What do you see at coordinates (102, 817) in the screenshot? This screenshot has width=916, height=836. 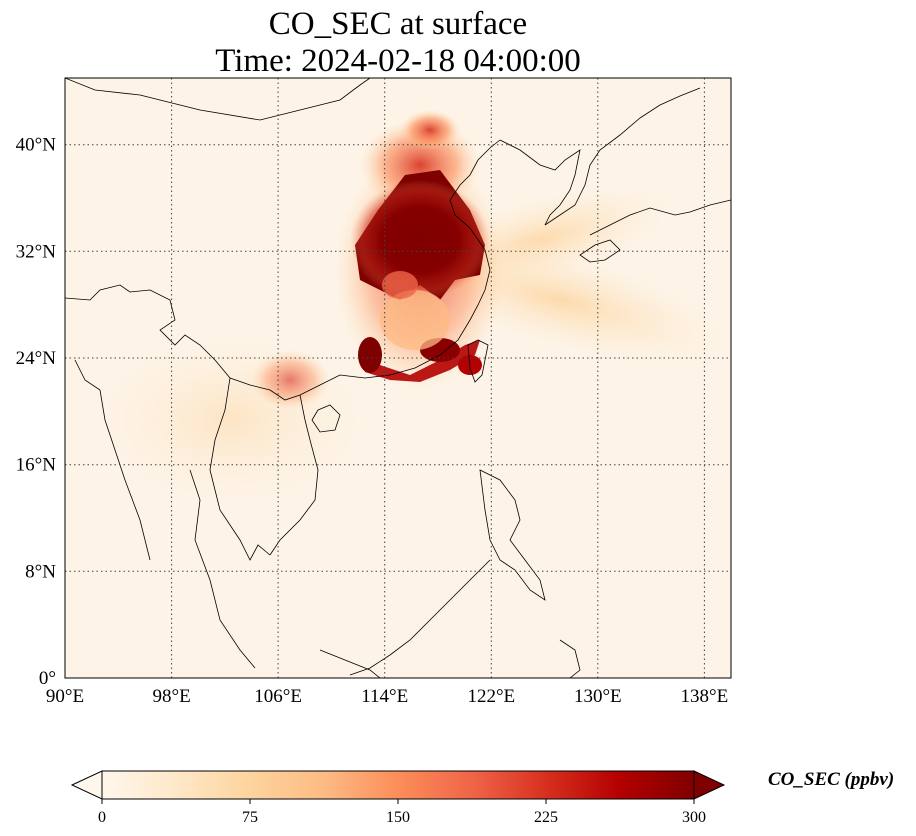 I see `colorbar-tick-label: 0` at bounding box center [102, 817].